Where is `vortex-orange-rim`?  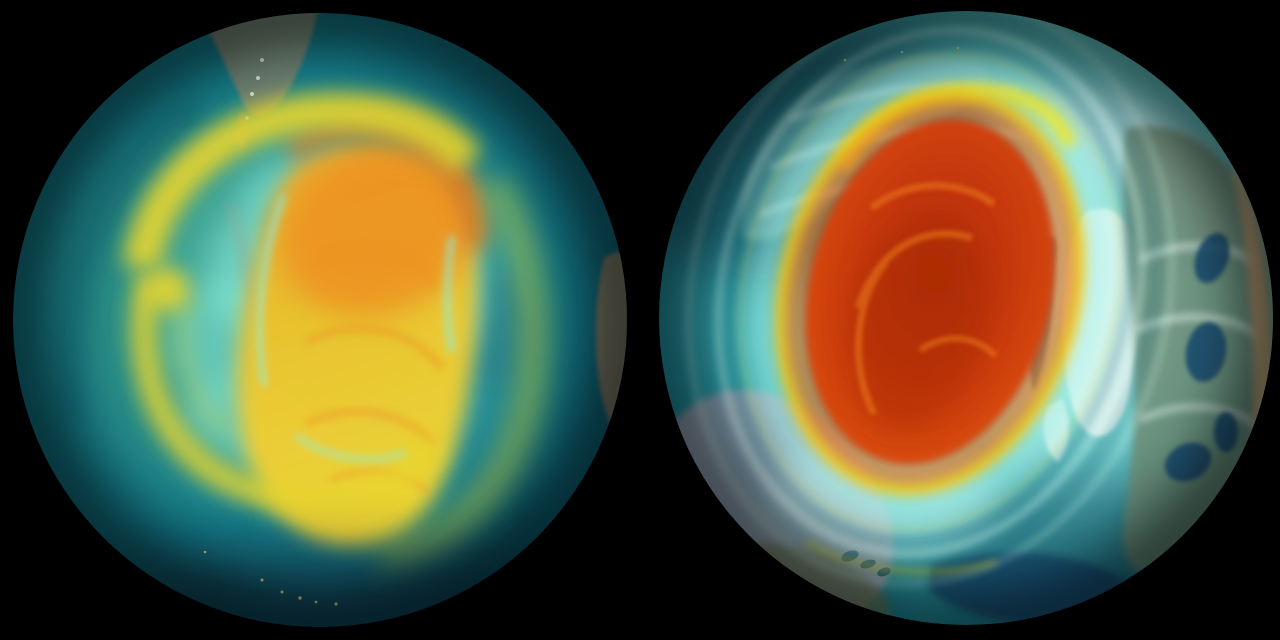
vortex-orange-rim is located at coordinates (930, 292).